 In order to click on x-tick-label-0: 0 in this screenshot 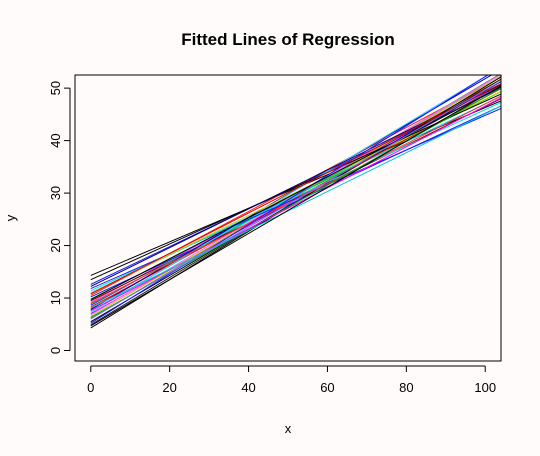, I will do `click(90, 387)`.